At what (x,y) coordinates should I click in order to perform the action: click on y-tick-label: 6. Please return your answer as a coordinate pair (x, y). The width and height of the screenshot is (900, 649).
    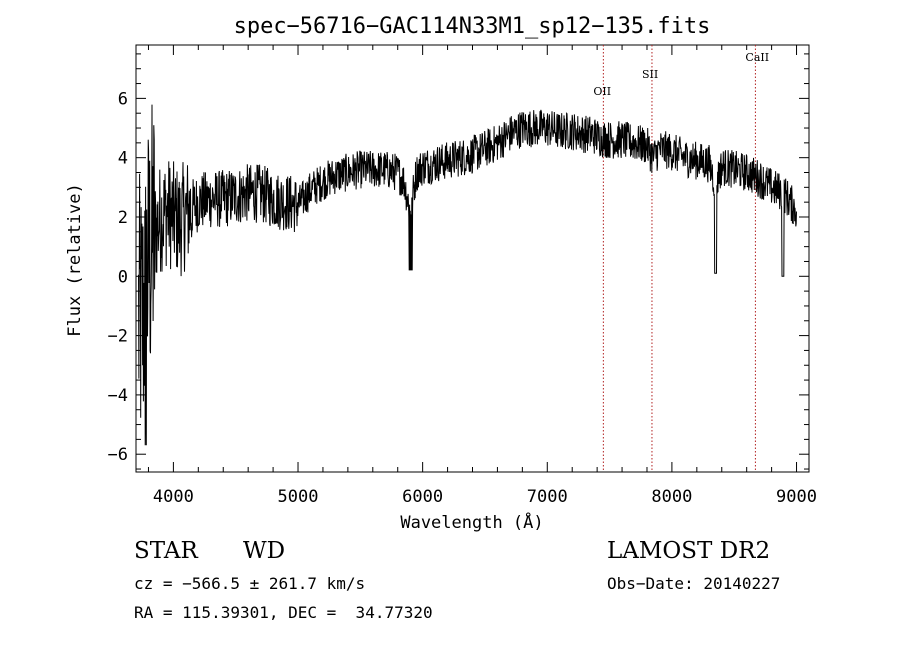
    Looking at the image, I should click on (123, 99).